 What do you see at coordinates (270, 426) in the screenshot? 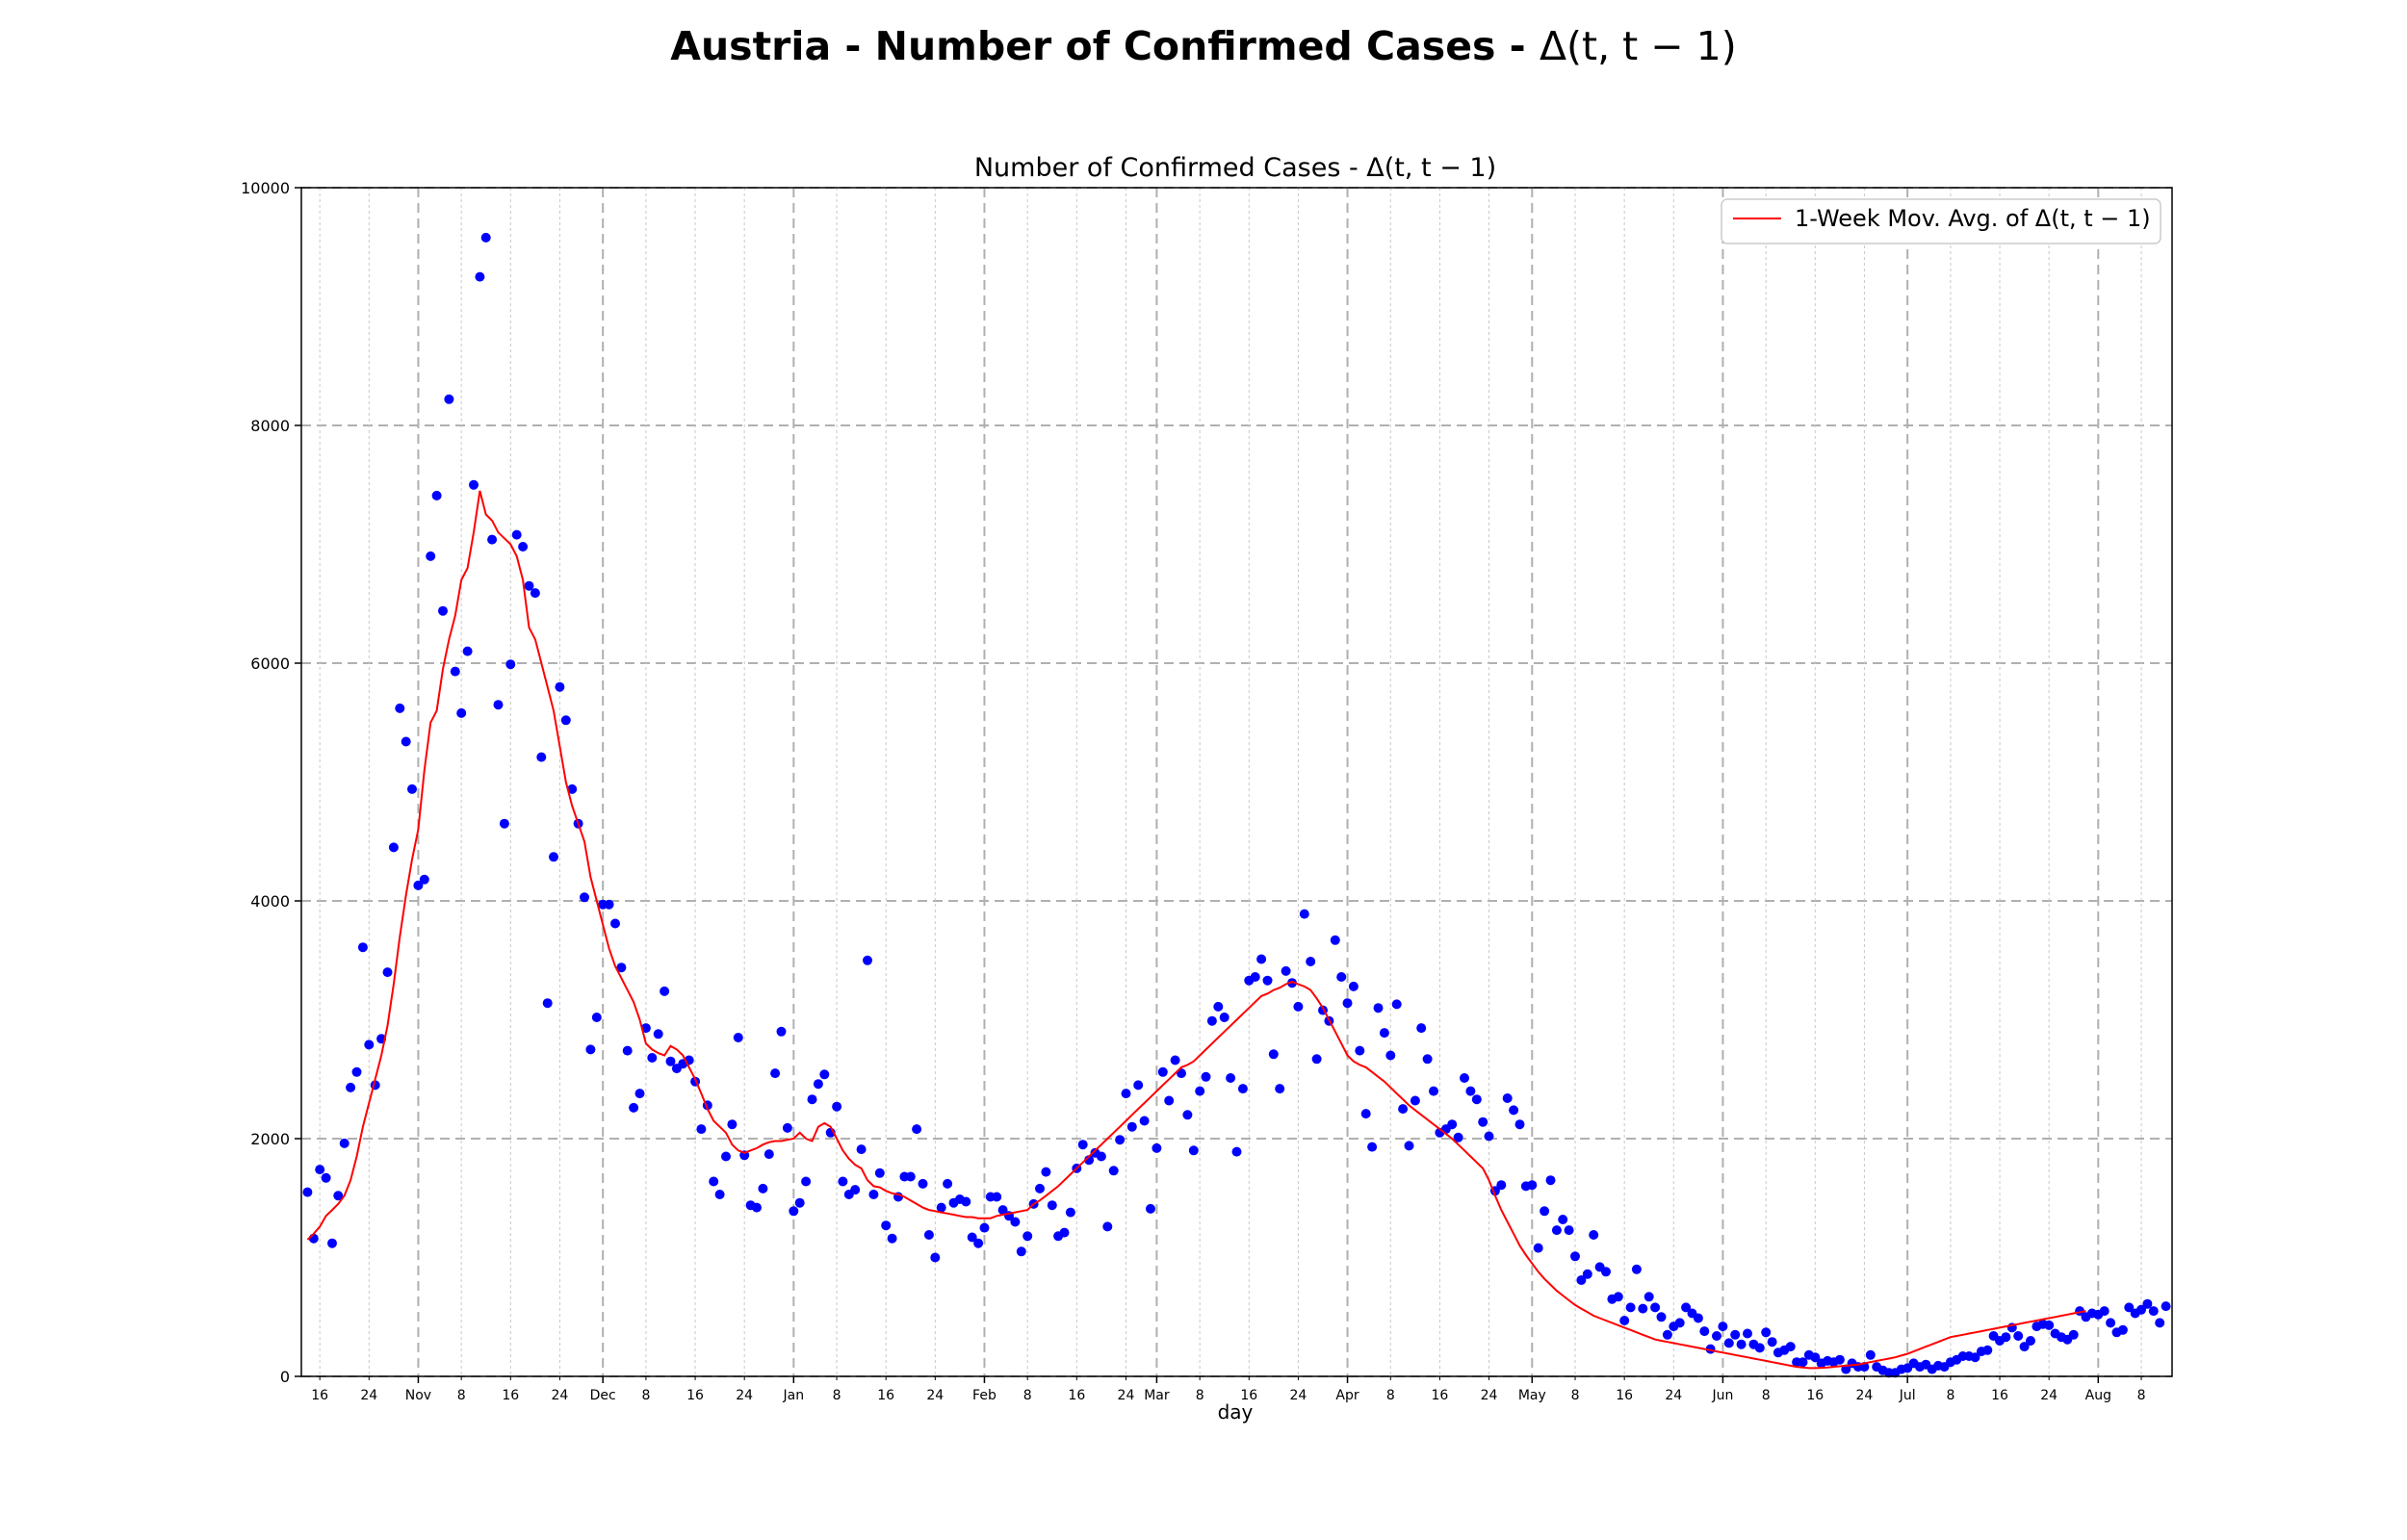
I see `y-tick-label: 8000` at bounding box center [270, 426].